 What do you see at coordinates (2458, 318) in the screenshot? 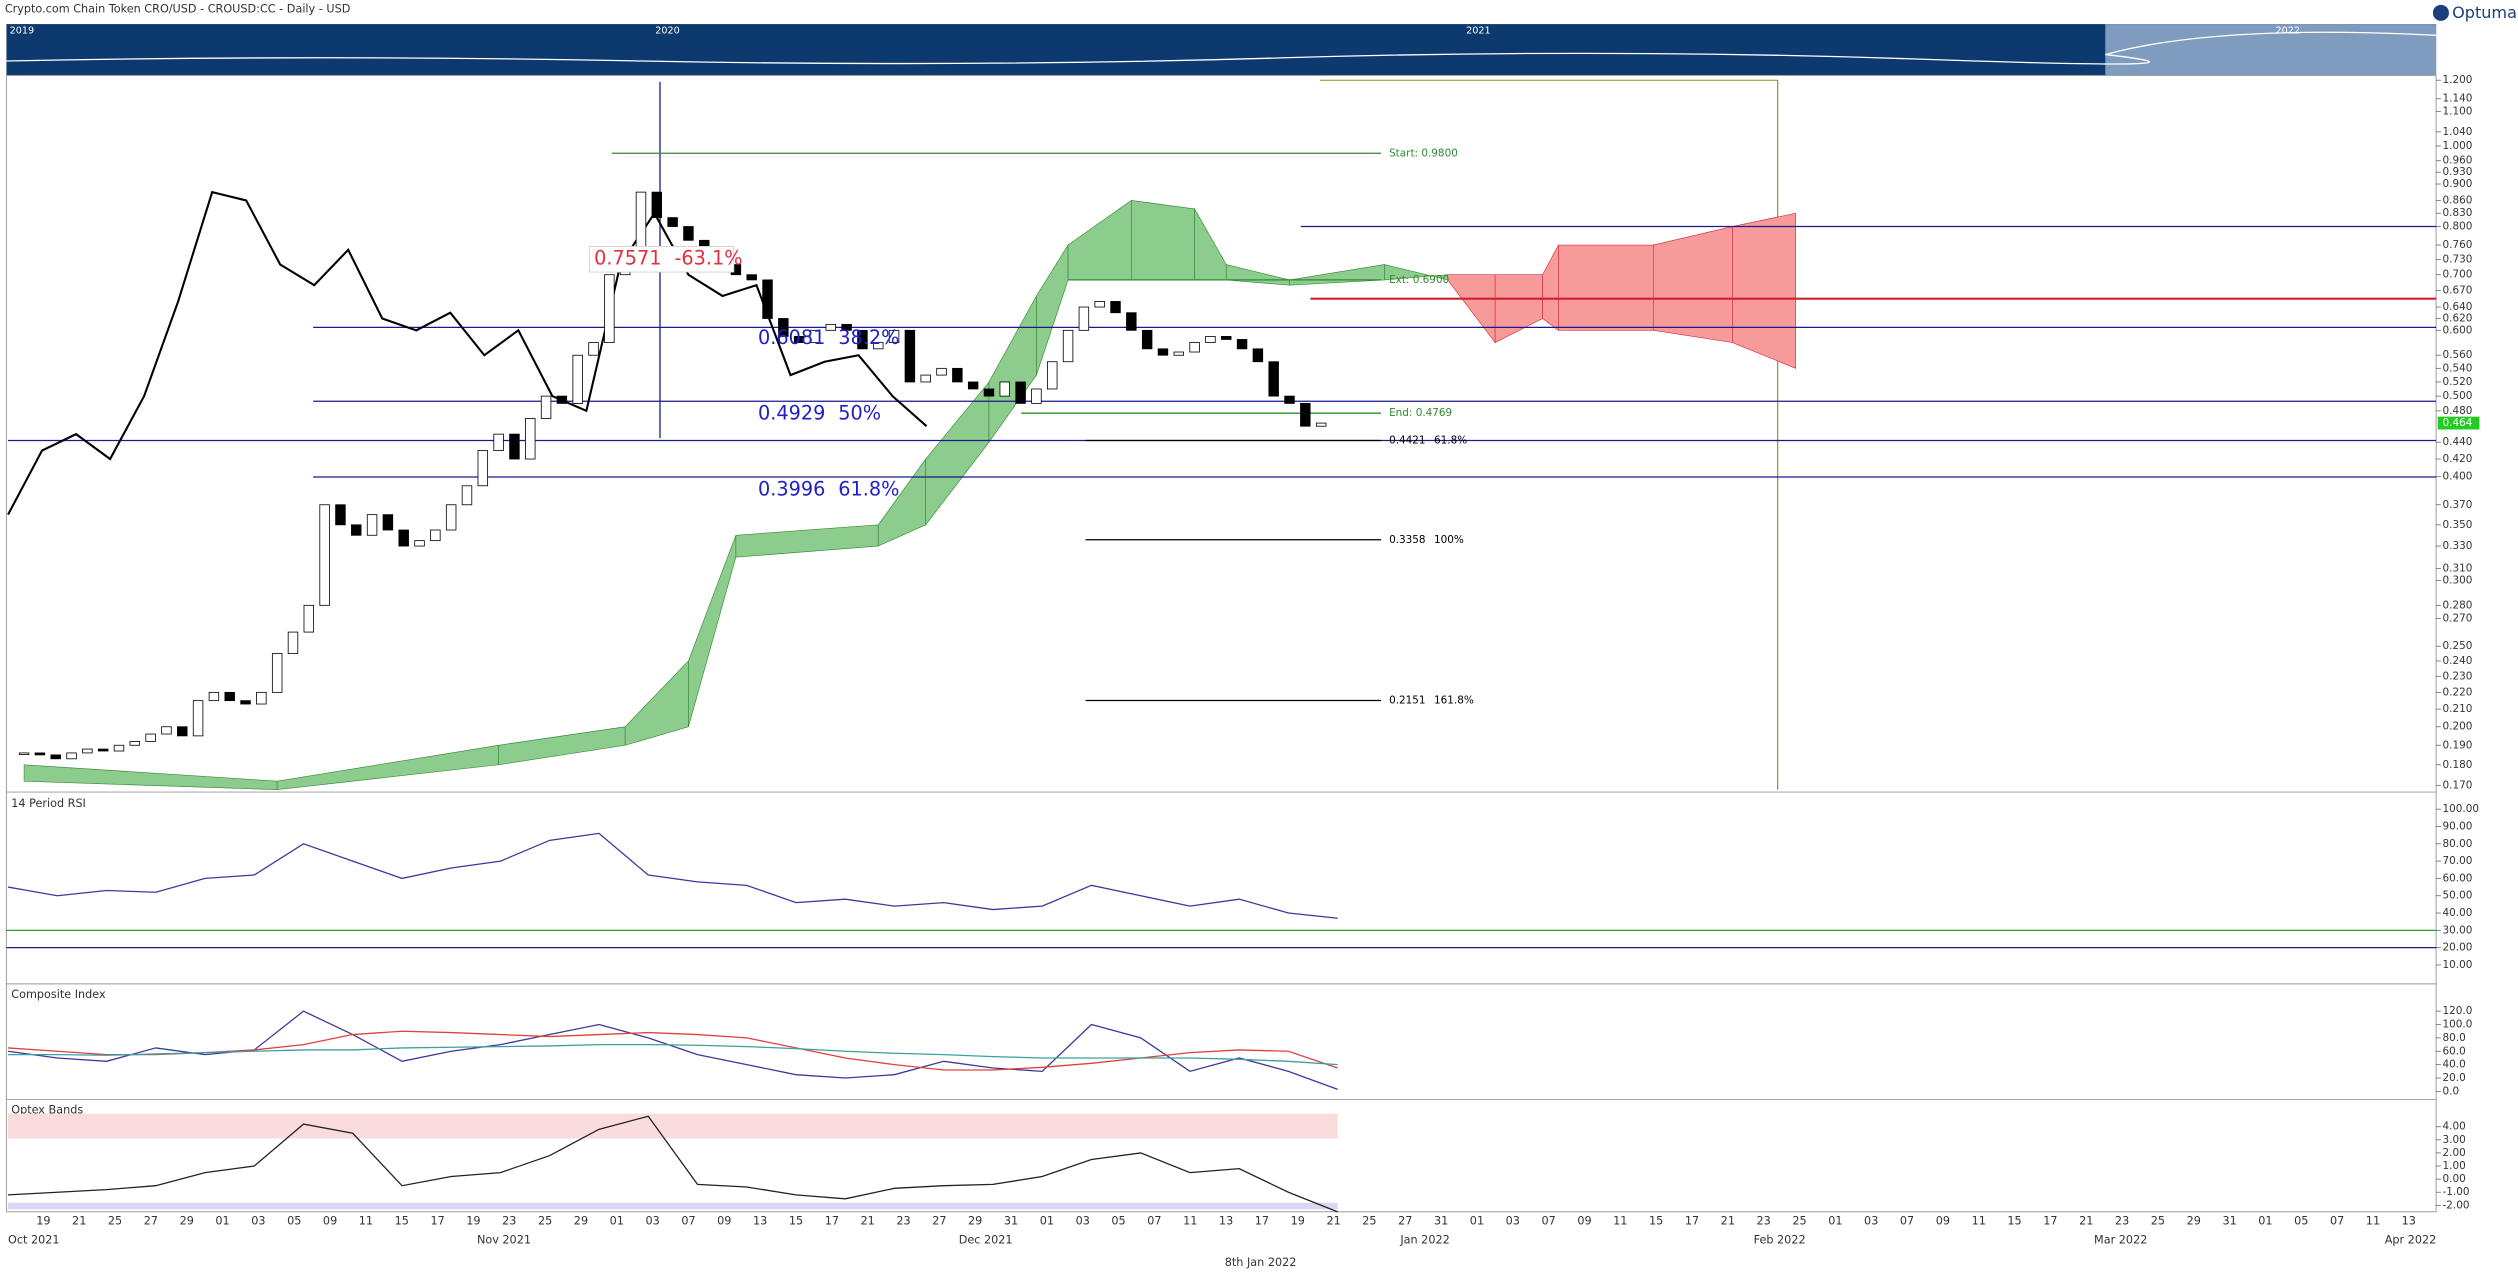
I see `y-tick-label: 0.620` at bounding box center [2458, 318].